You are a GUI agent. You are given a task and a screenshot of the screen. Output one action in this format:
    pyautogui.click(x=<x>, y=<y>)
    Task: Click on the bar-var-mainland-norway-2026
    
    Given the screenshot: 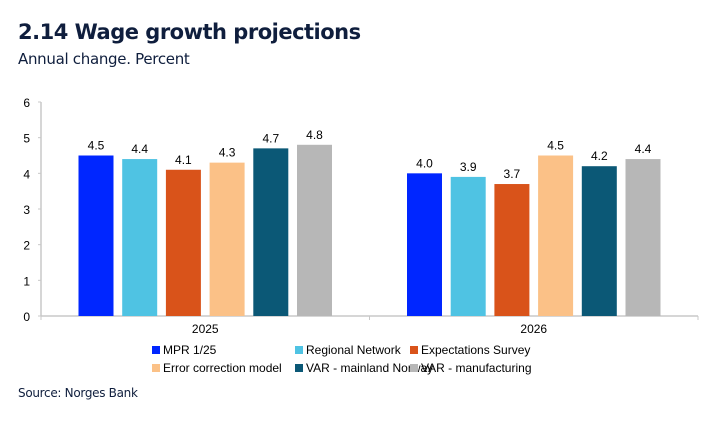 What is the action you would take?
    pyautogui.click(x=599, y=241)
    